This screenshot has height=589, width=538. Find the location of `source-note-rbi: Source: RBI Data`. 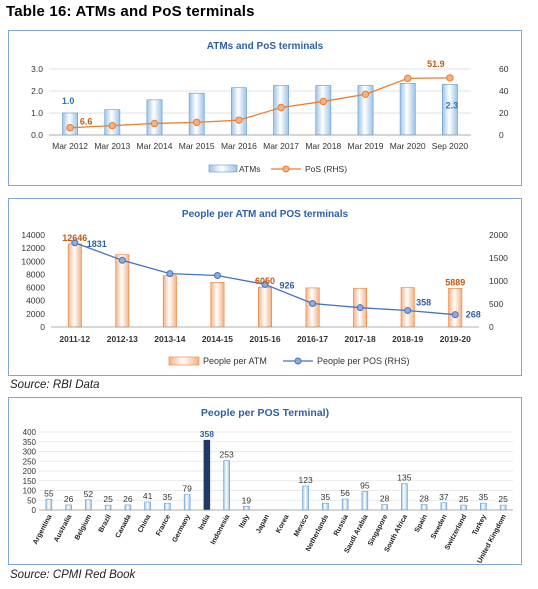

source-note-rbi: Source: RBI Data is located at coordinates (55, 385).